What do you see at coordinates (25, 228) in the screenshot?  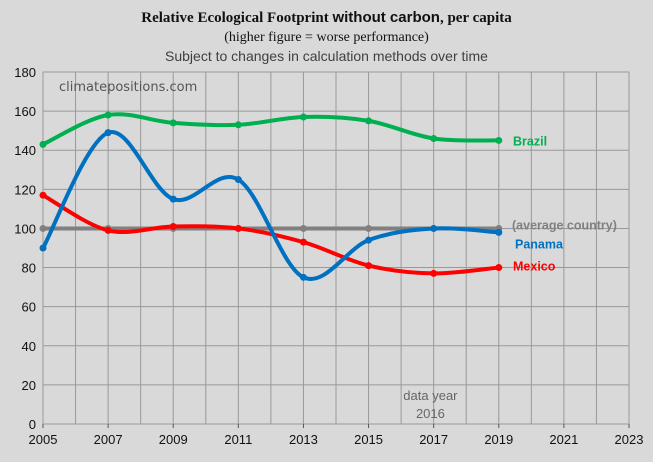 I see `y-tick-label: 100` at bounding box center [25, 228].